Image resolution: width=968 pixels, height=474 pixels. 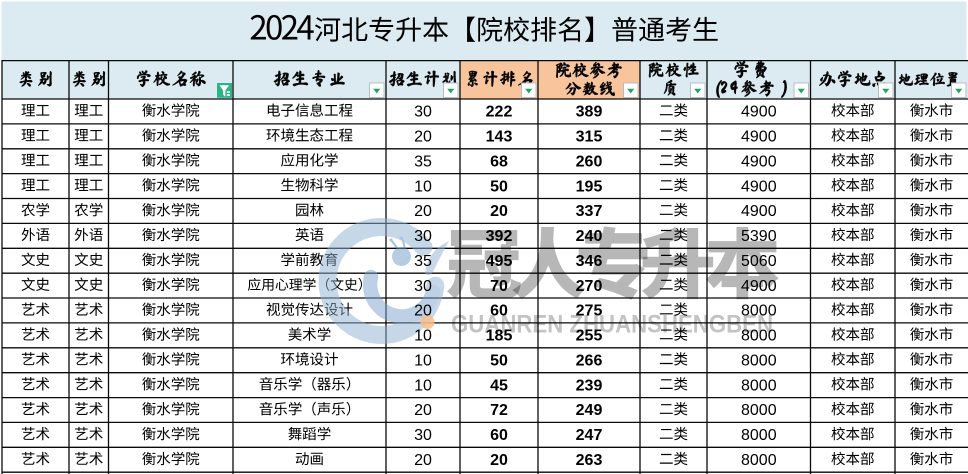 What do you see at coordinates (589, 211) in the screenshot?
I see `svg-text: 337` at bounding box center [589, 211].